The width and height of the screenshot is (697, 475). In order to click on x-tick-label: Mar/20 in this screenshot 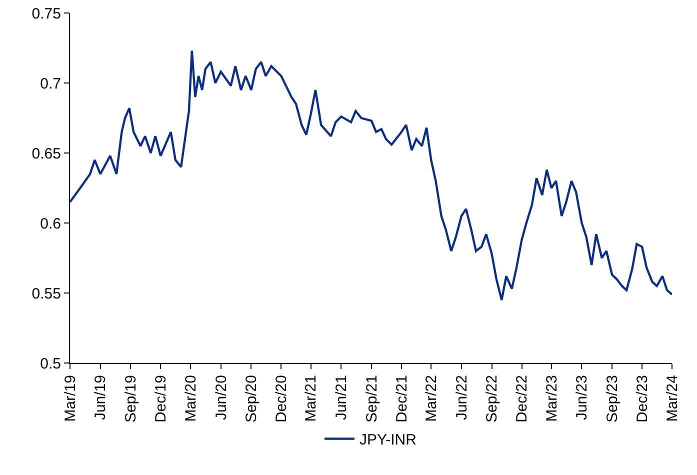, I will do `click(191, 398)`.